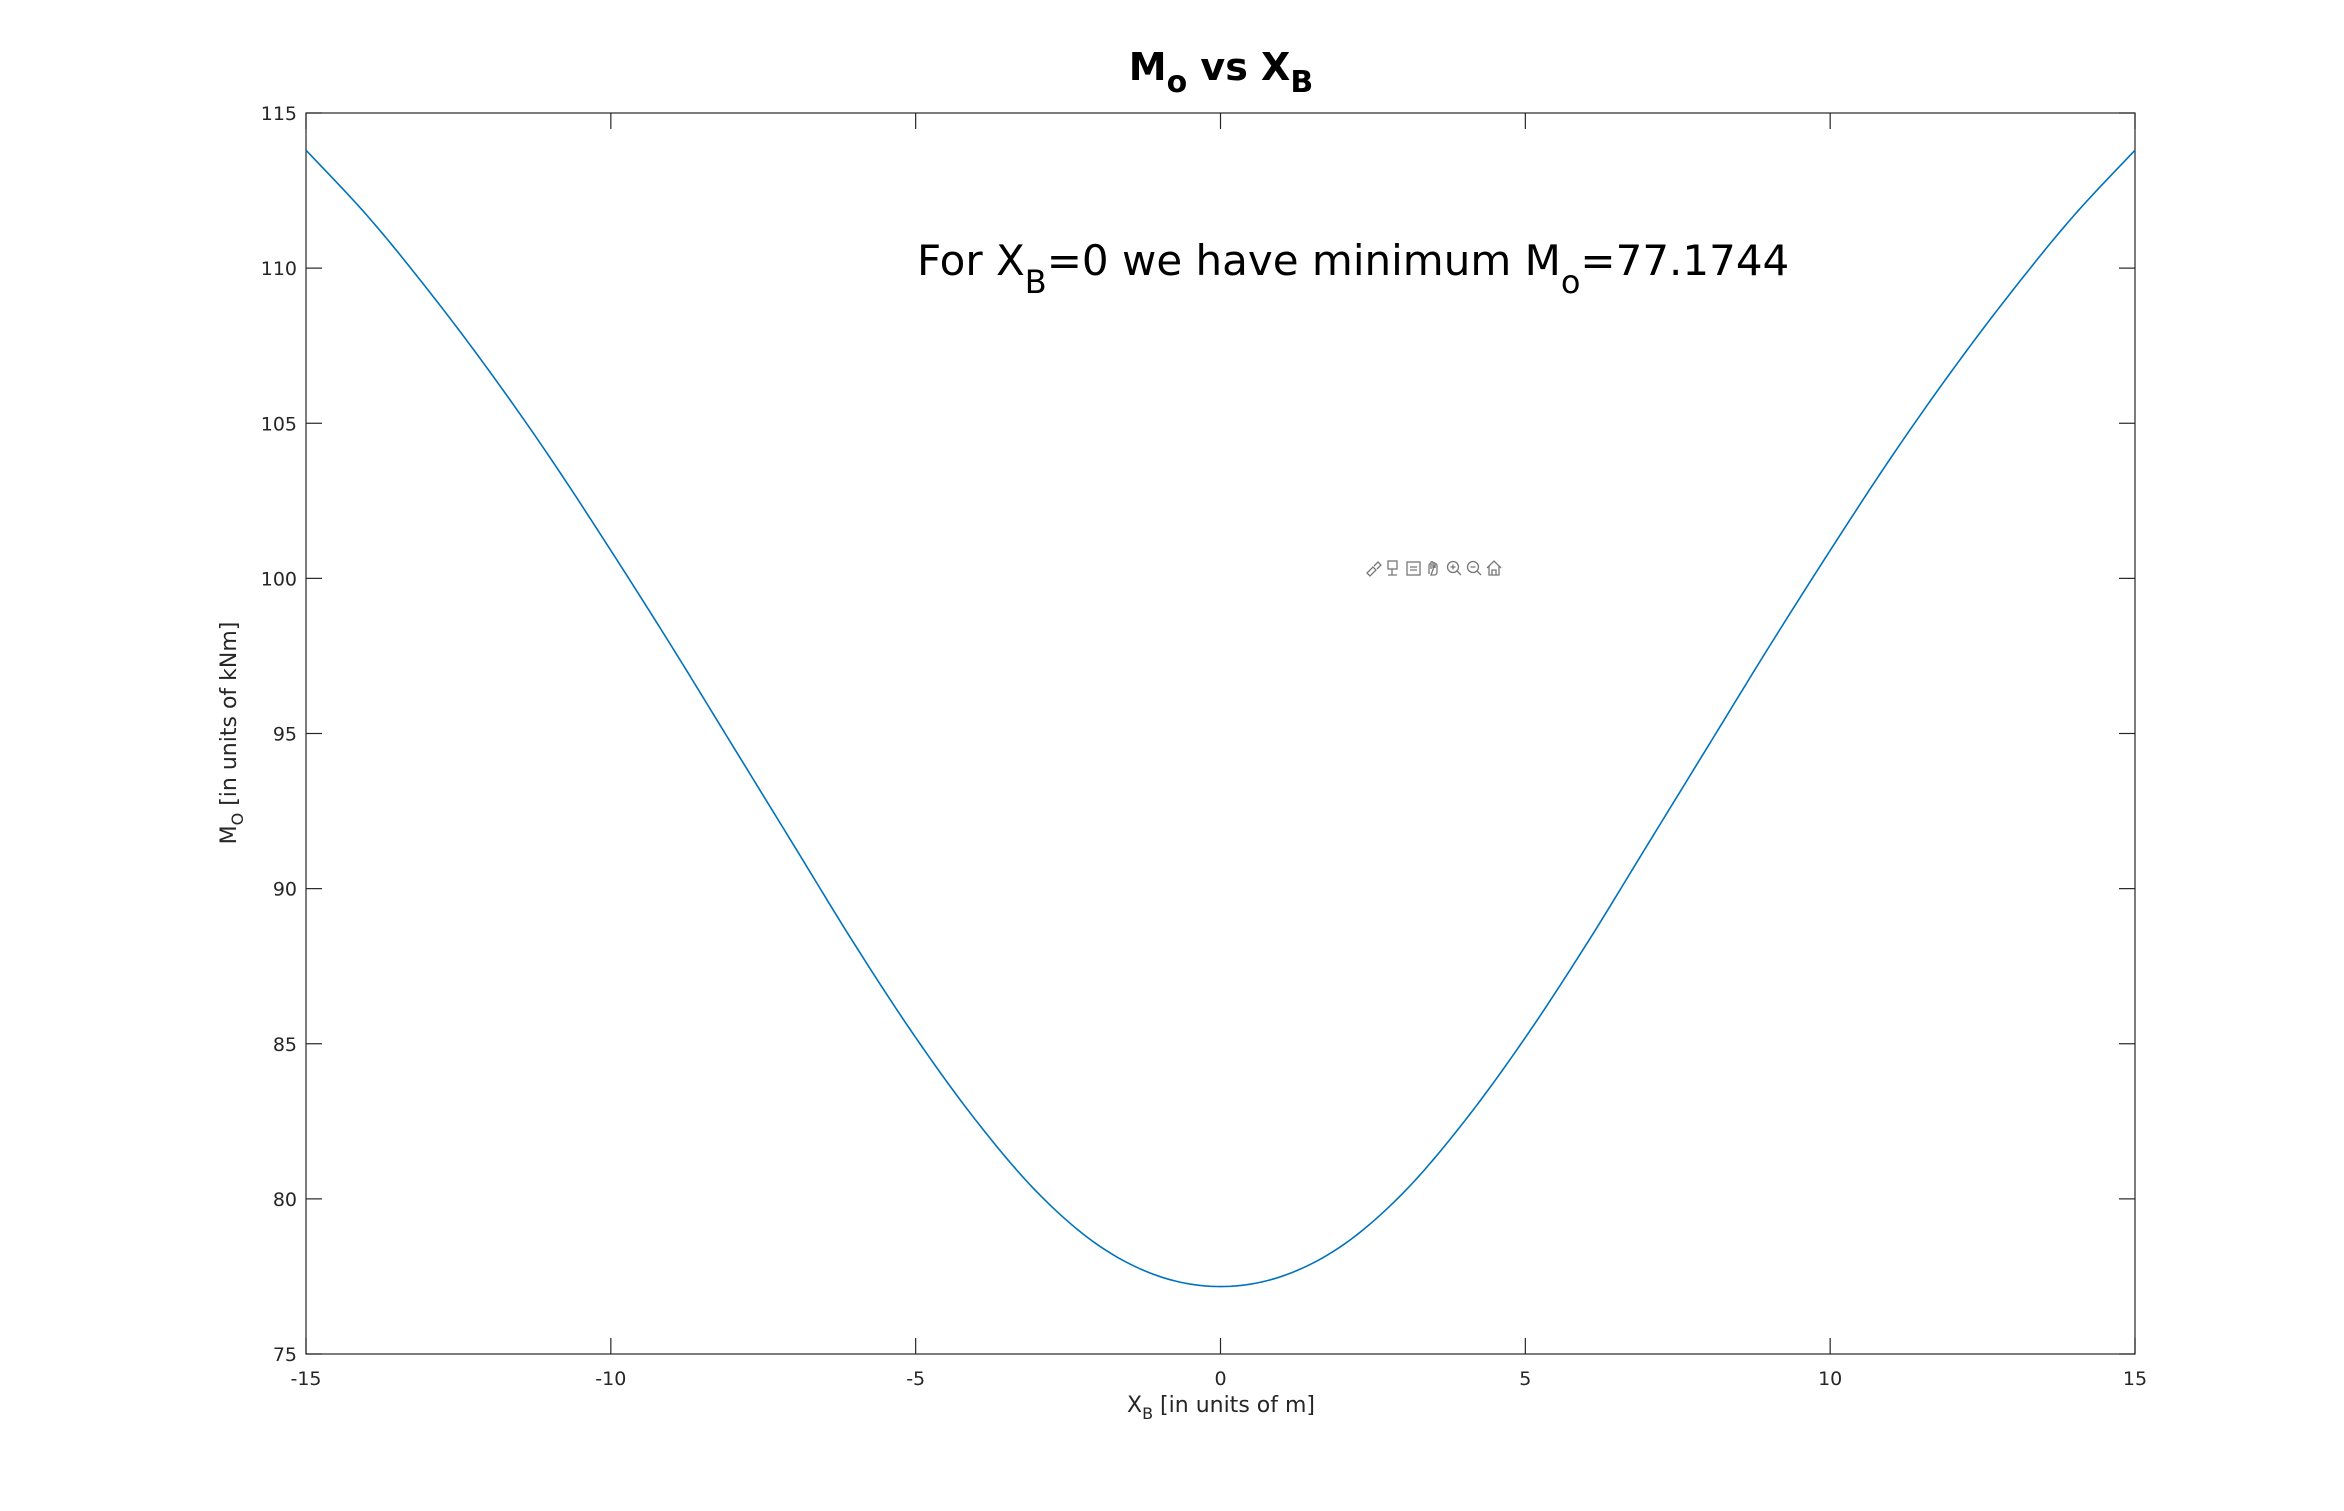 The width and height of the screenshot is (2344, 1511). What do you see at coordinates (1525, 1379) in the screenshot?
I see `x-tick-label: 5` at bounding box center [1525, 1379].